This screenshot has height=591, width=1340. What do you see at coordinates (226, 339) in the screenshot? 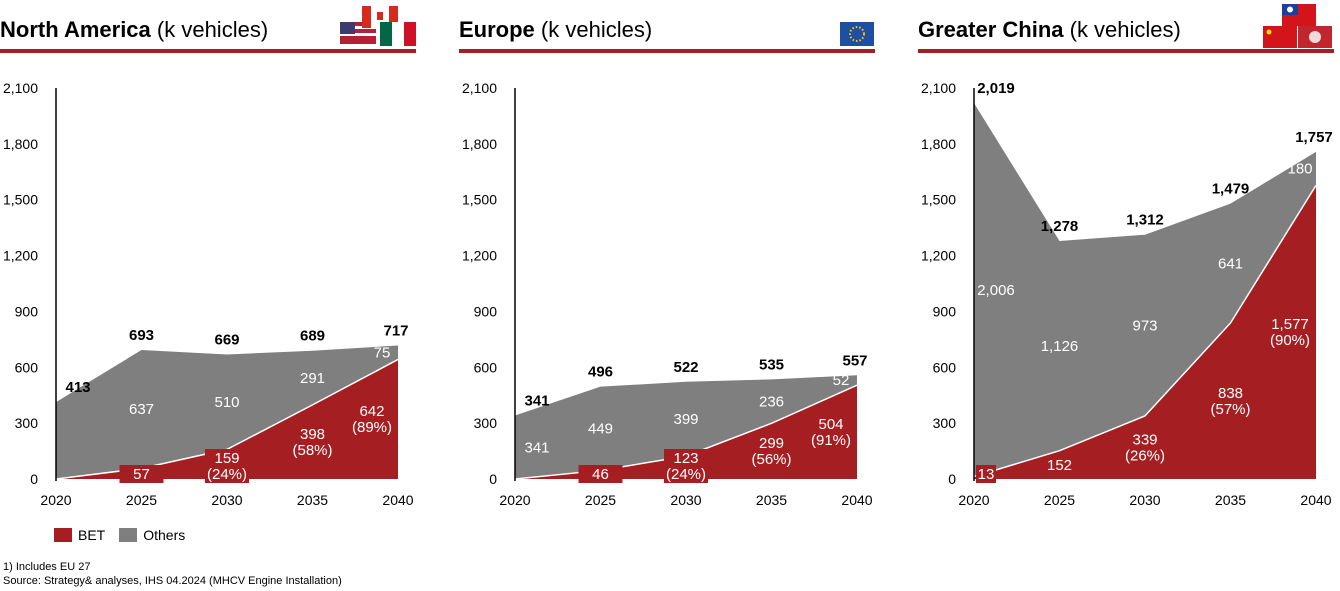
I see `total-label: 669` at bounding box center [226, 339].